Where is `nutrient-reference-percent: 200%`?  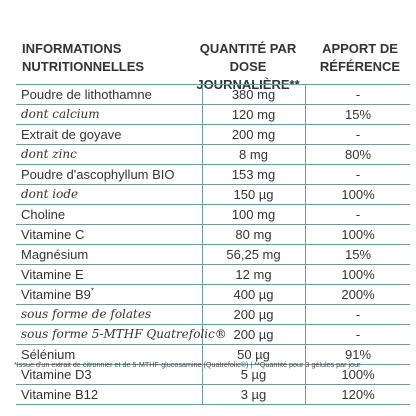
nutrient-reference-percent: 200% is located at coordinates (358, 294).